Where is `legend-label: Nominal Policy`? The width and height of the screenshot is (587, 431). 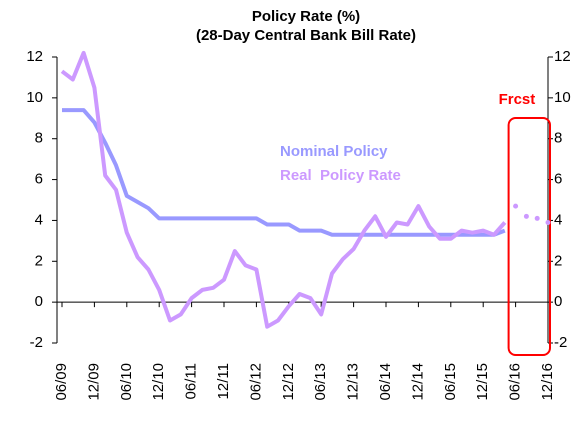 legend-label: Nominal Policy is located at coordinates (334, 151).